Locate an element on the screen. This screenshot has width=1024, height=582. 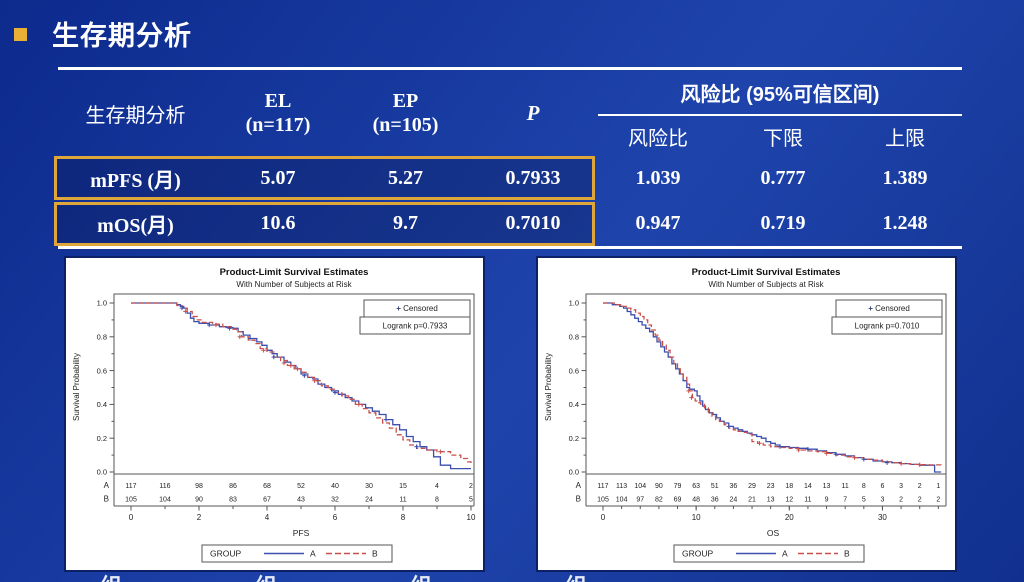
svg-text: 9 is located at coordinates (827, 500).